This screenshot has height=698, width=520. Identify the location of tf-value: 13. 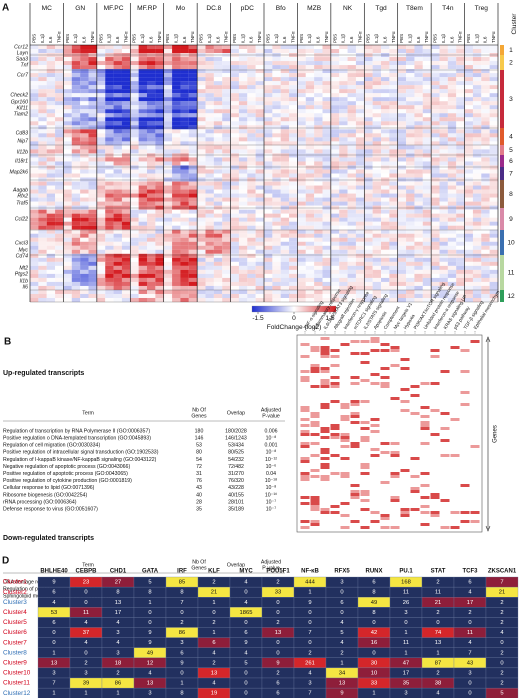
(54, 663).